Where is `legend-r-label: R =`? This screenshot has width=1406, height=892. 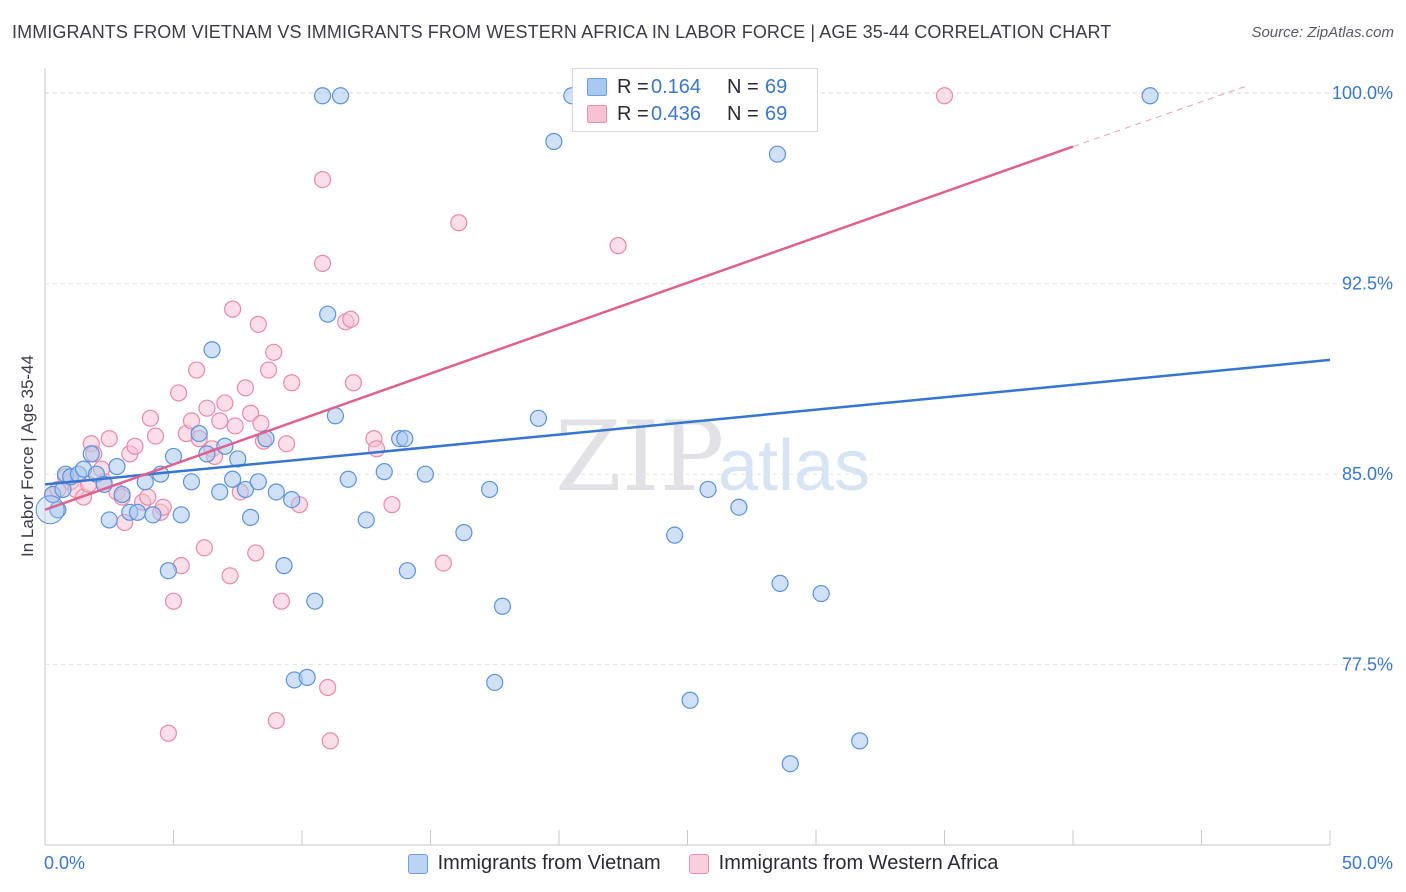 legend-r-label: R = is located at coordinates (633, 86).